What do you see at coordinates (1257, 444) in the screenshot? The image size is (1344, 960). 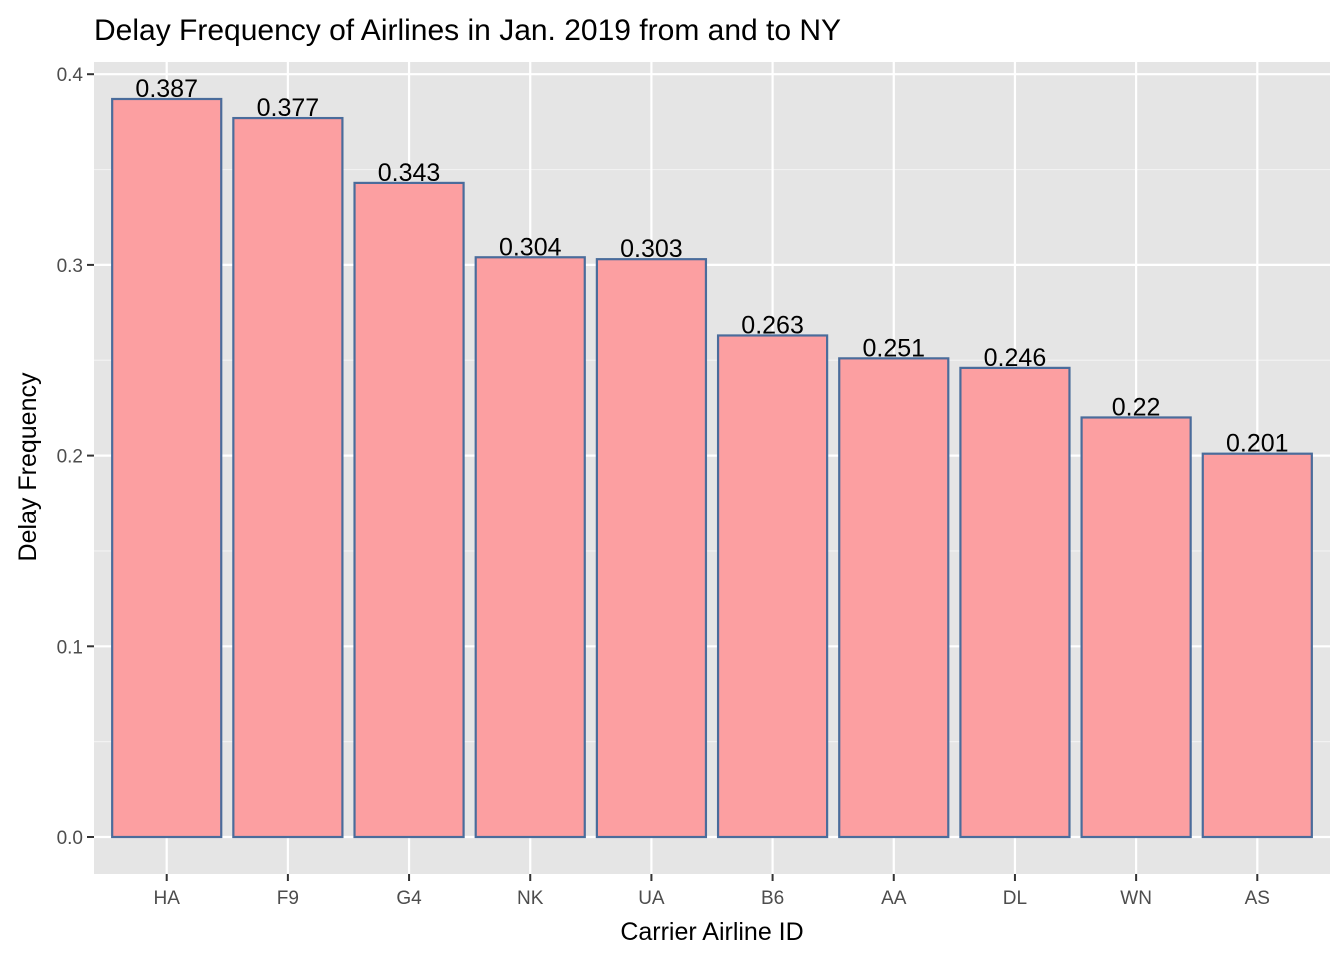 I see `data-label-as: 0.201` at bounding box center [1257, 444].